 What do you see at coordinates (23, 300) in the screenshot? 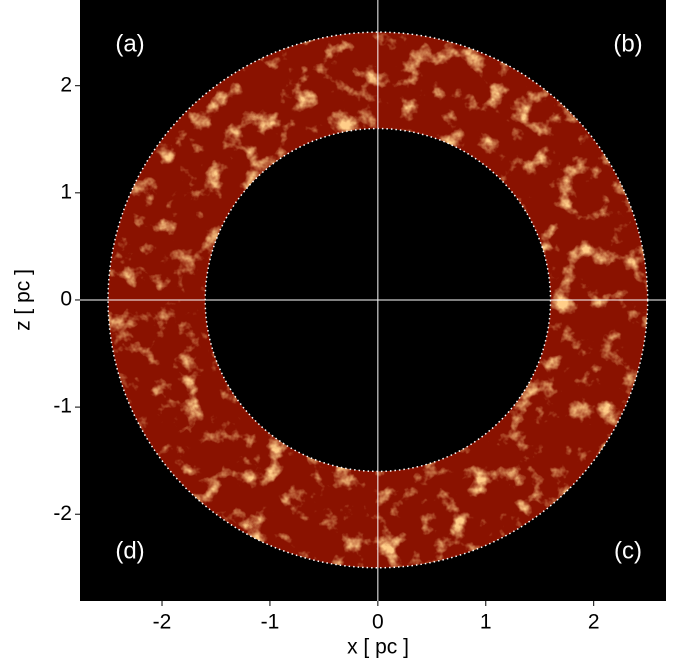
I see `y-axis-label: z [ pc ]` at bounding box center [23, 300].